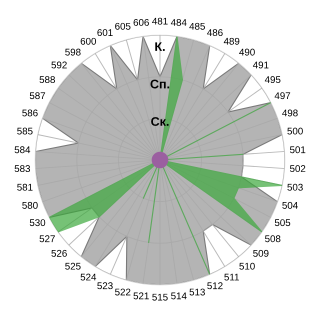  I want to click on spoke-label: 585, so click(25, 131).